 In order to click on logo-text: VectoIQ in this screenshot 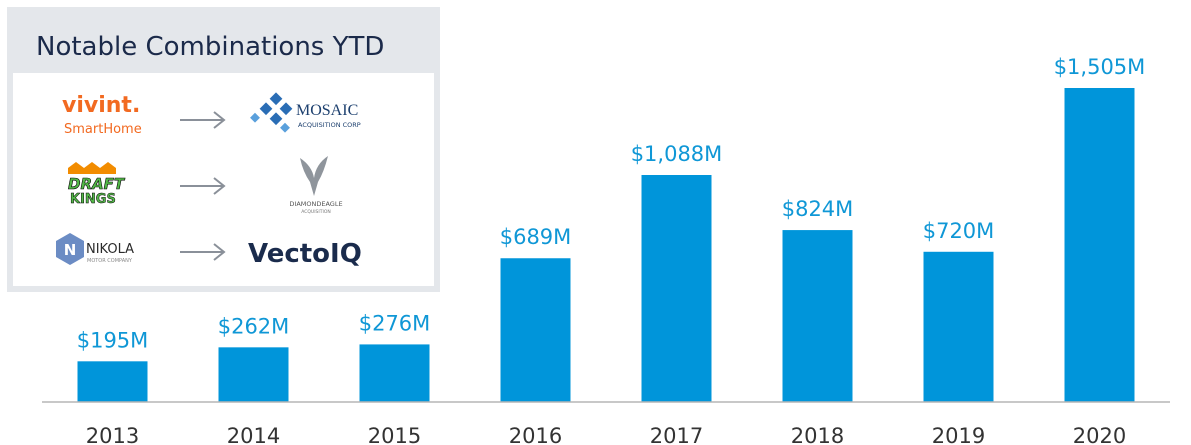, I will do `click(305, 254)`.